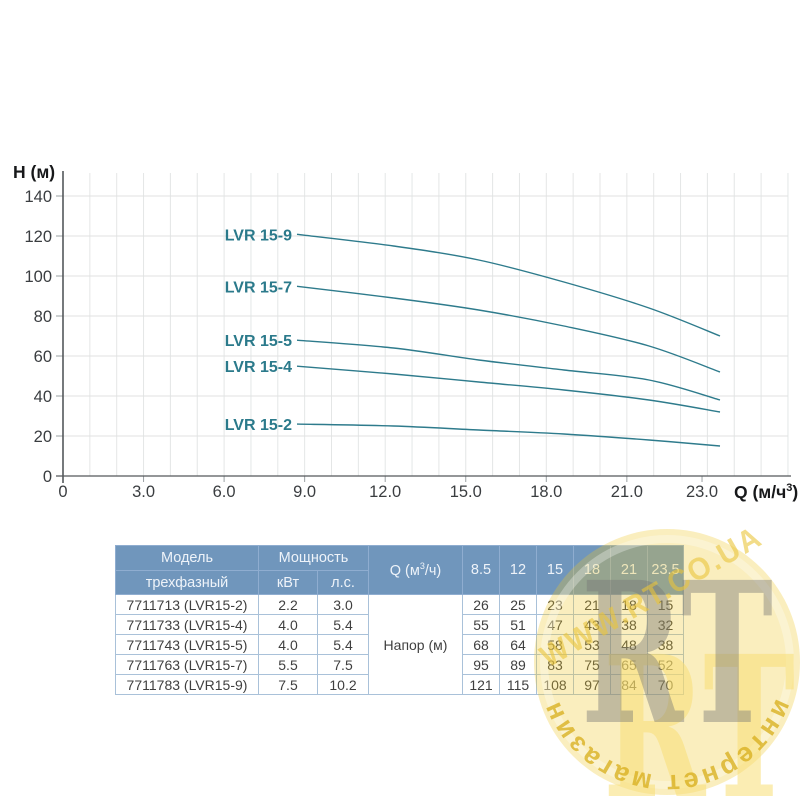 The image size is (800, 800). Describe the element at coordinates (38, 237) in the screenshot. I see `y-tick-label: 120` at that location.